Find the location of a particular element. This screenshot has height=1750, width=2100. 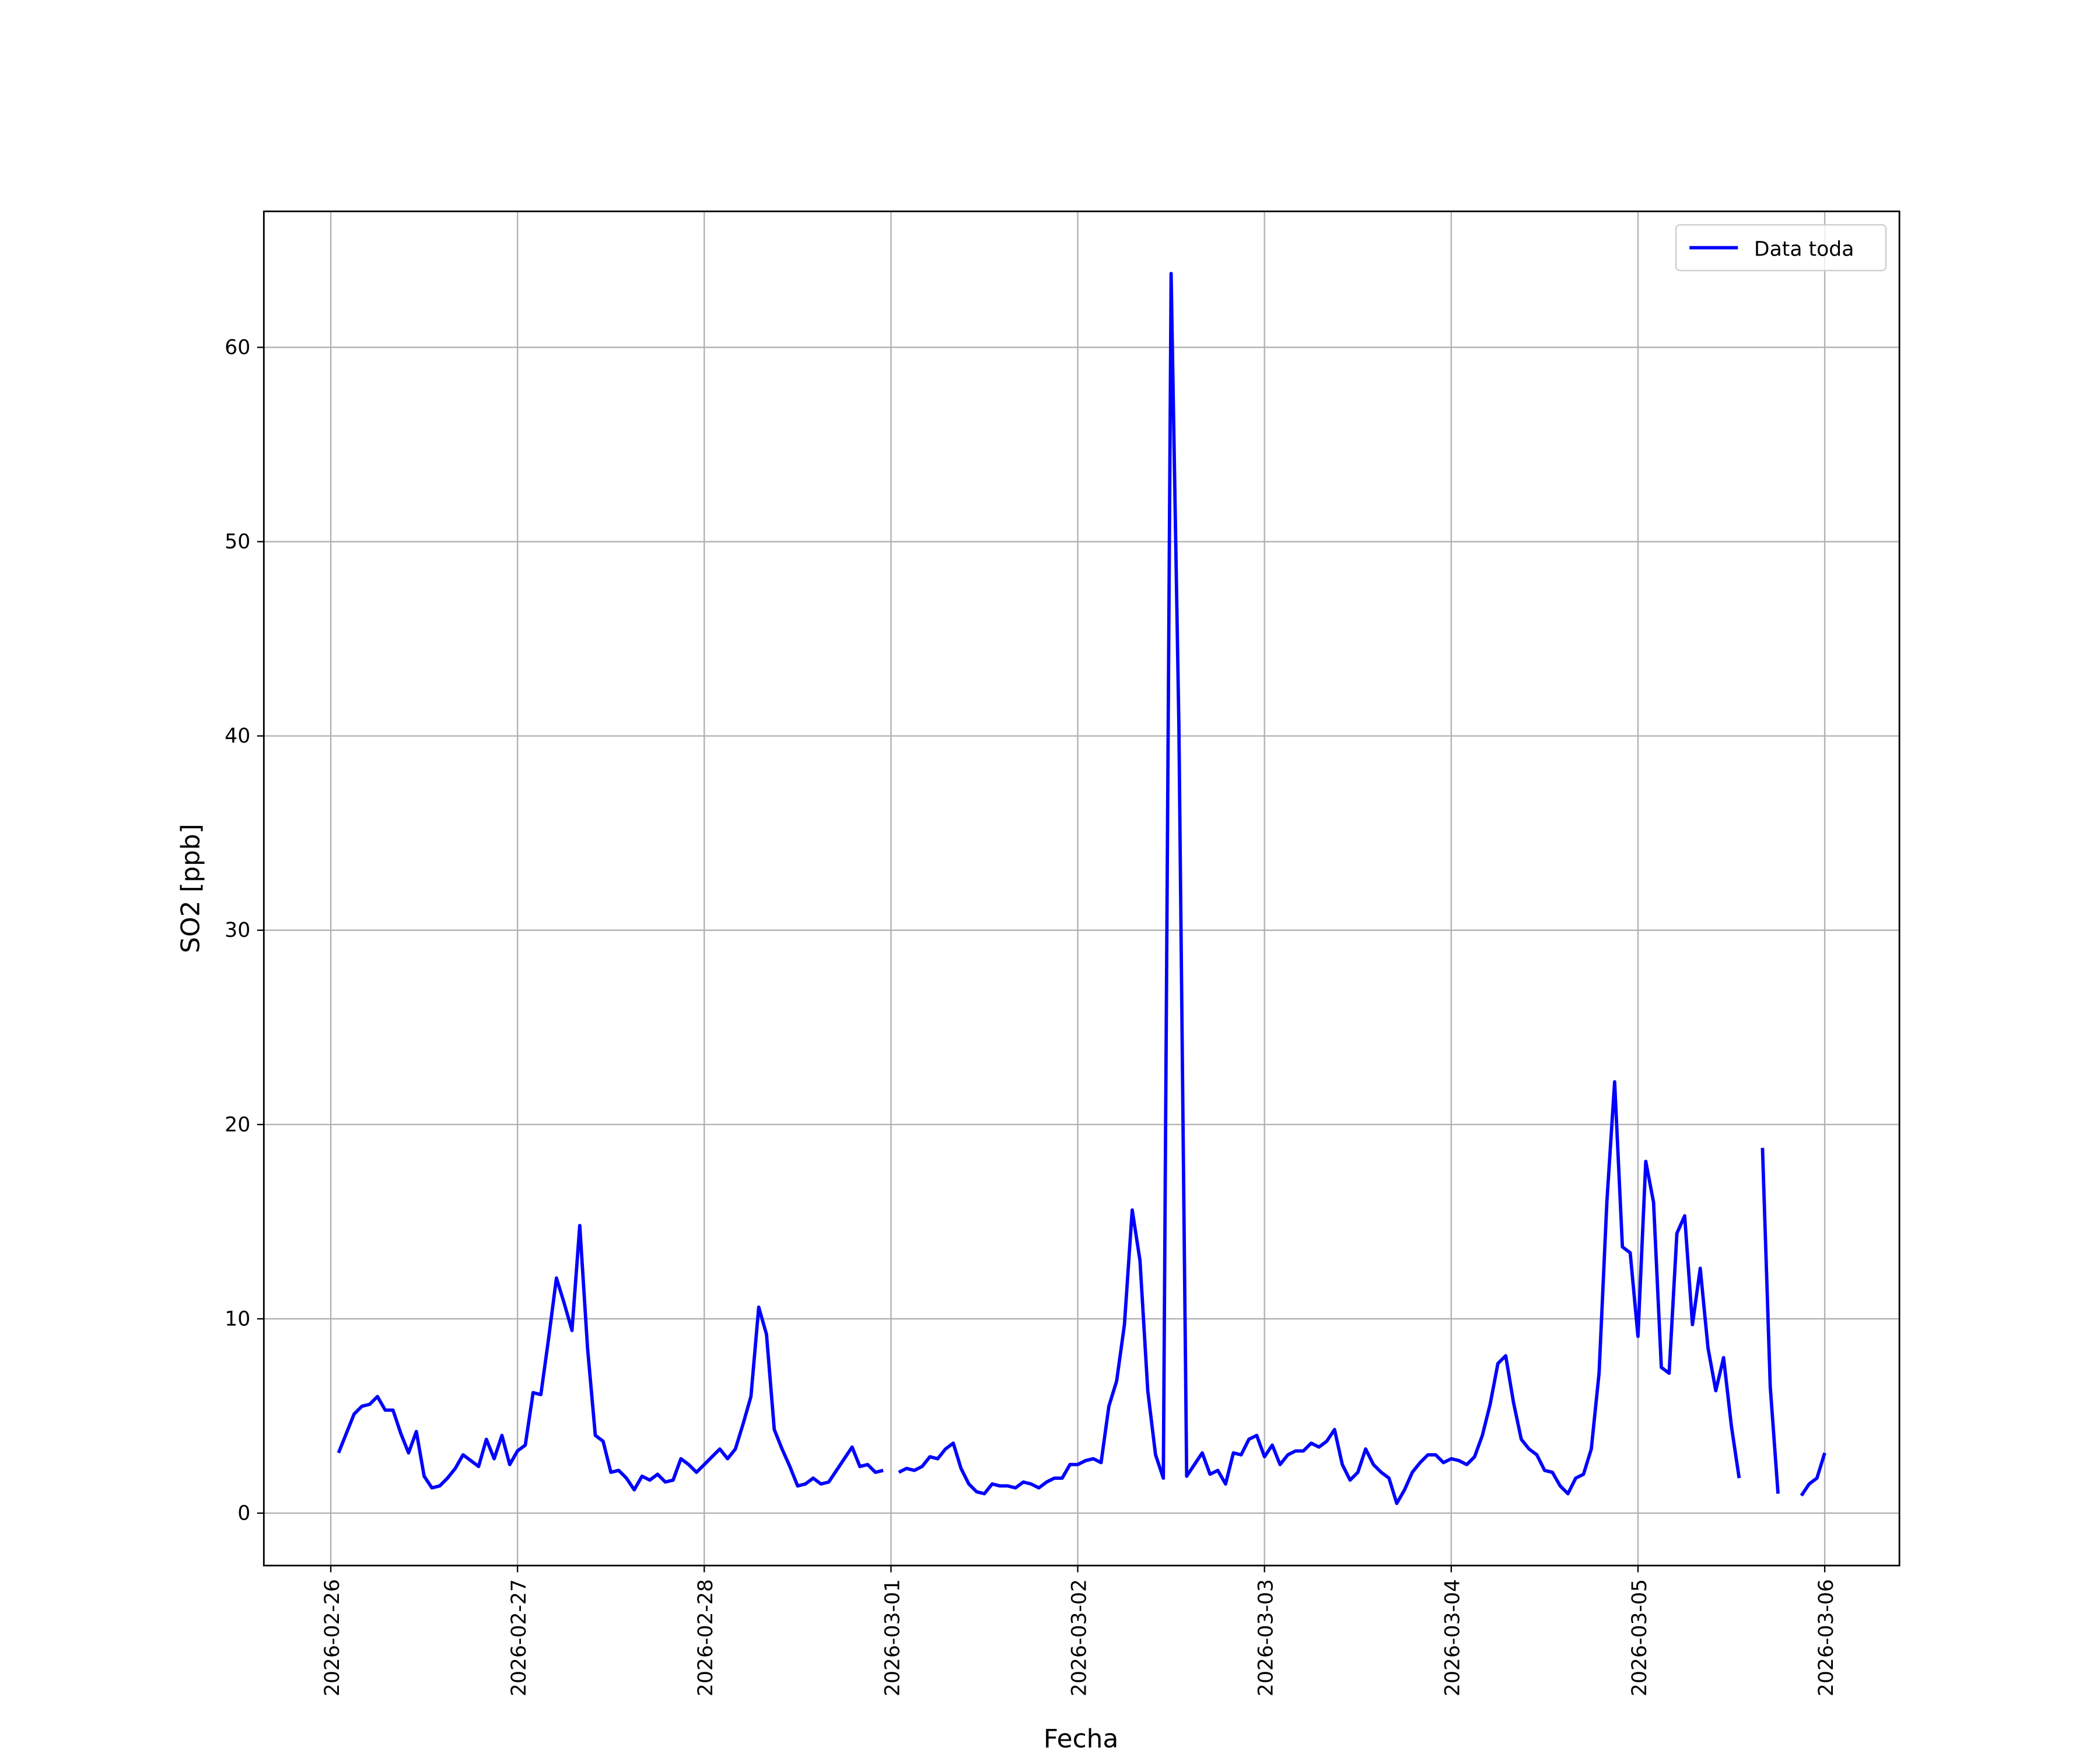

y-tick-label: 60 is located at coordinates (237, 347).